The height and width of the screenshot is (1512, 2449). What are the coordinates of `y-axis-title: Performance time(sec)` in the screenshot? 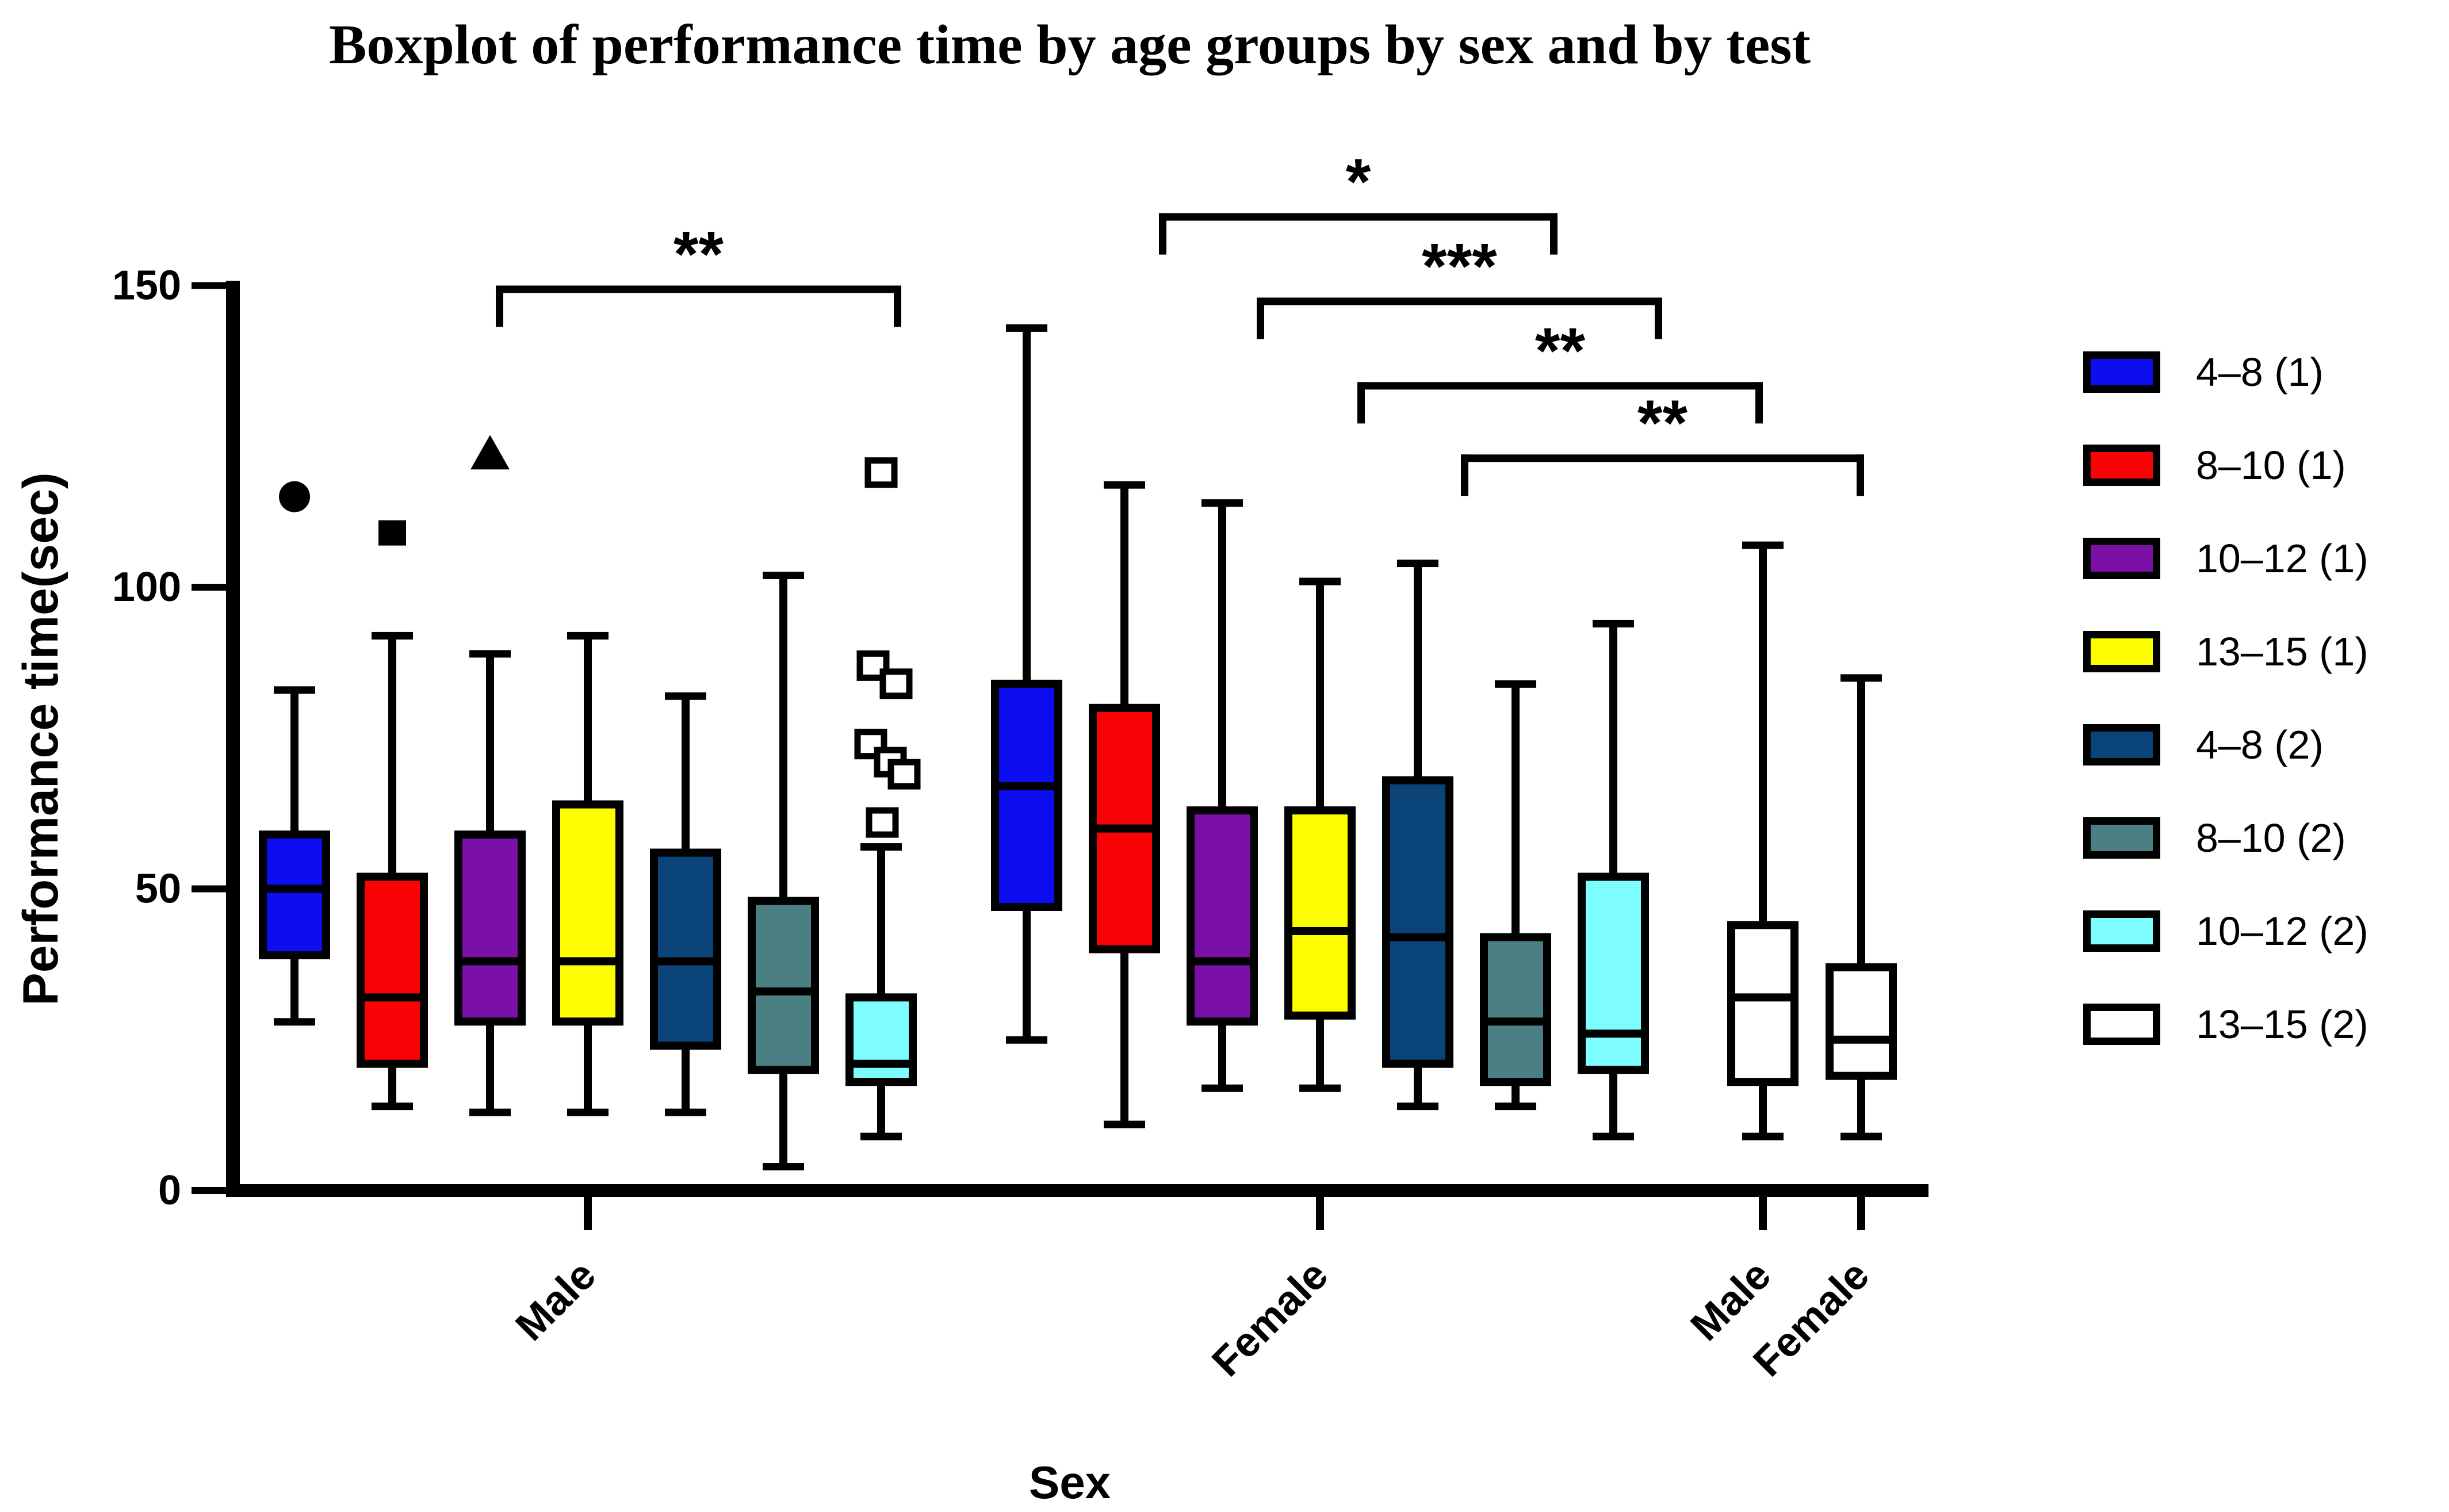 It's located at (40, 738).